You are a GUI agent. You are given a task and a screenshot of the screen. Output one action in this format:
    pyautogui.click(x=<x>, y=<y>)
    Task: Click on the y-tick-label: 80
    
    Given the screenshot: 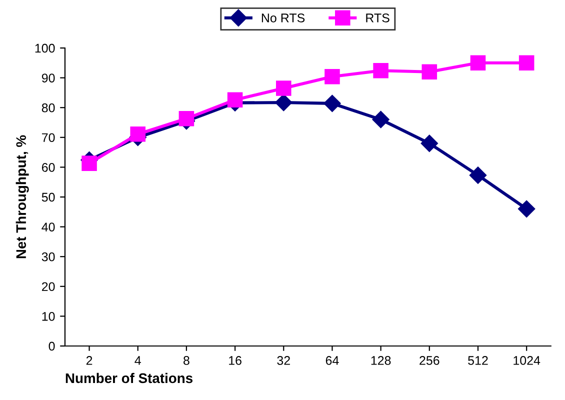 What is the action you would take?
    pyautogui.click(x=48, y=107)
    